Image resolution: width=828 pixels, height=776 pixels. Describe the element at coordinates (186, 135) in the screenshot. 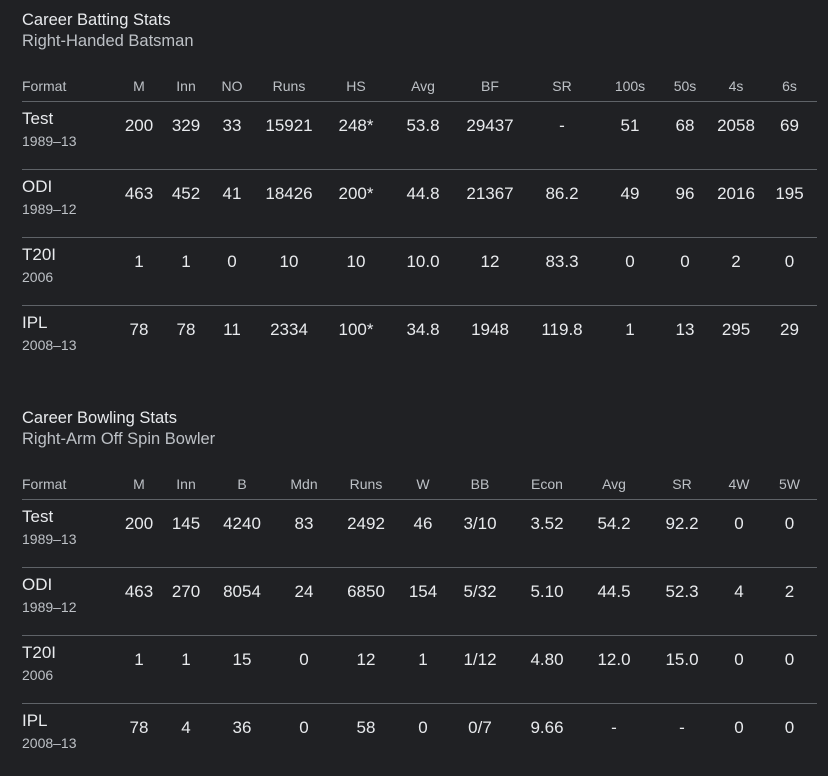

I see `stat-cell-inn: 329` at that location.